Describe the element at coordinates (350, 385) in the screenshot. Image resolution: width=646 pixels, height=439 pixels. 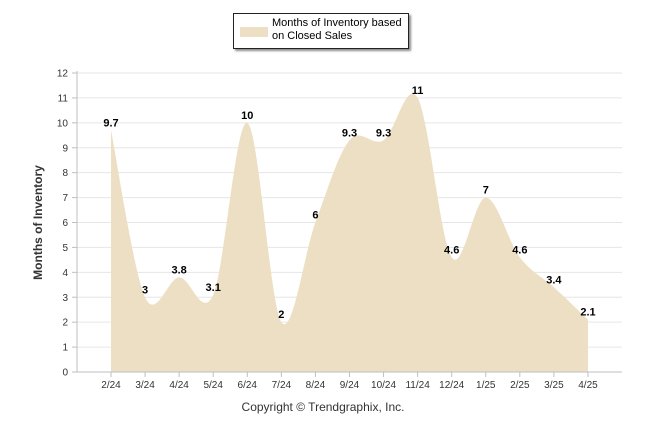
I see `x-tick-label: 9/24` at that location.